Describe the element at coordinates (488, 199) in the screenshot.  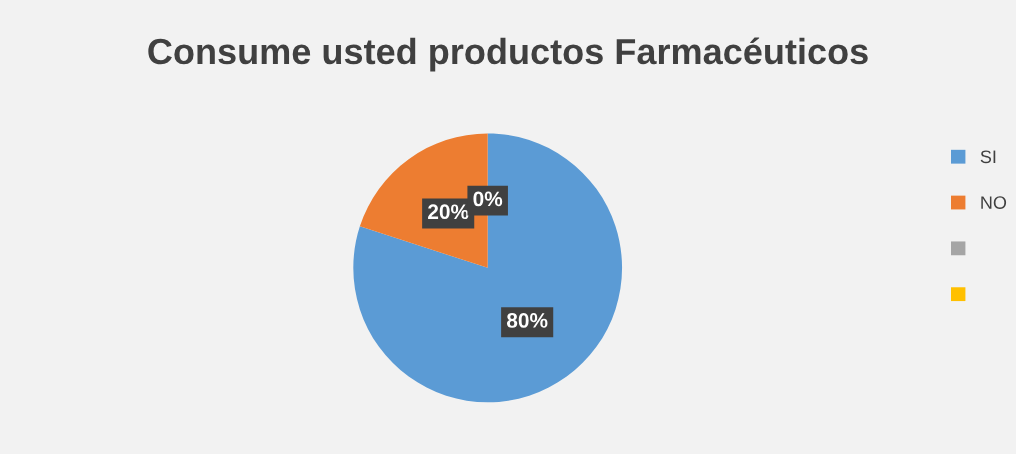
I see `text: 0%` at that location.